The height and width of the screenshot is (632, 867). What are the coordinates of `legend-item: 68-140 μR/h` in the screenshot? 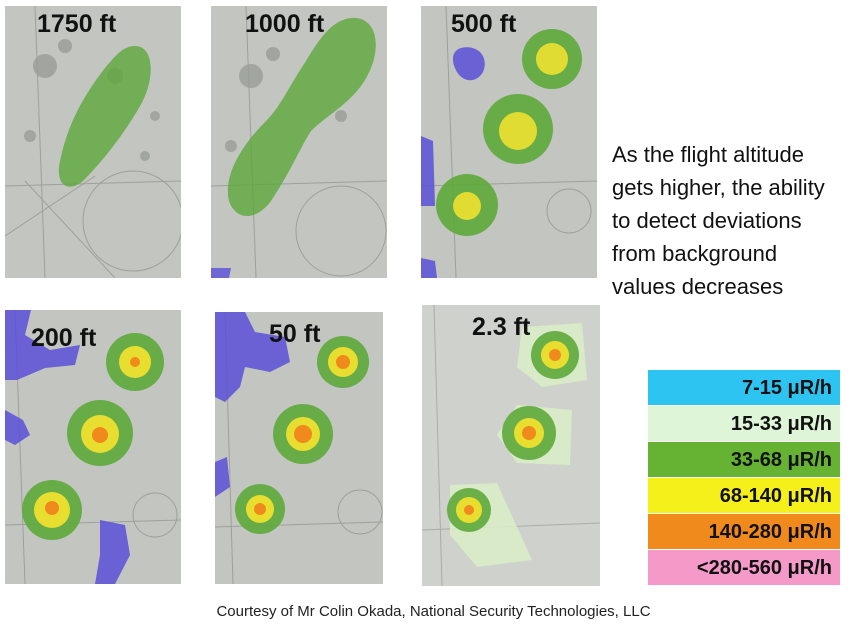 It's located at (744, 496).